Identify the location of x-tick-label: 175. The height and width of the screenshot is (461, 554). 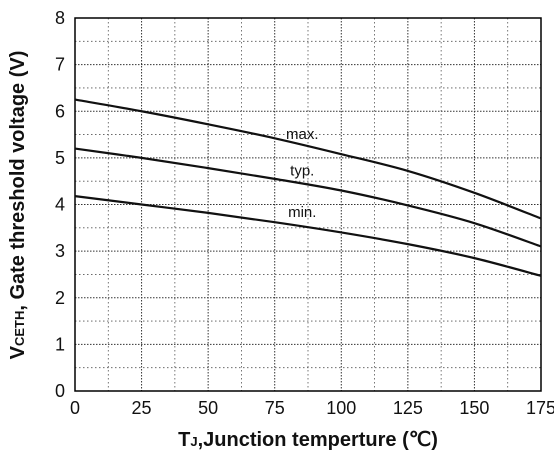
(540, 408).